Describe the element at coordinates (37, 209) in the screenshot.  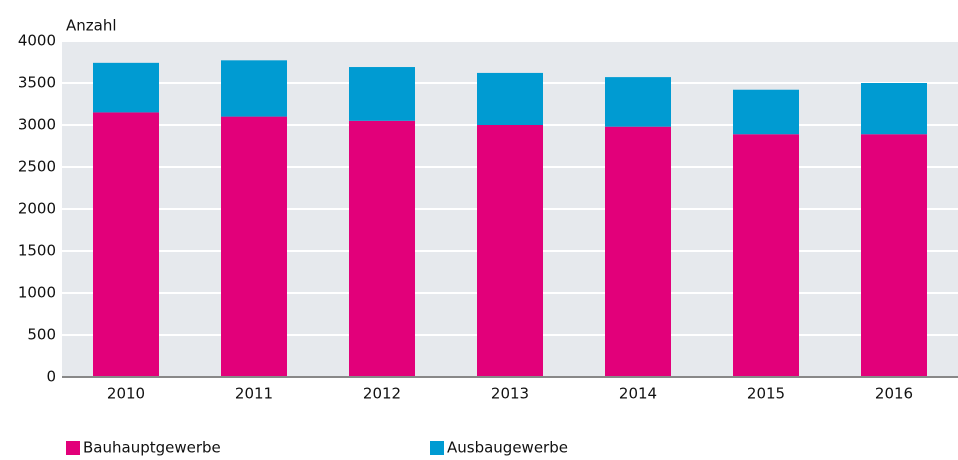
I see `y-tick-label: 2000` at that location.